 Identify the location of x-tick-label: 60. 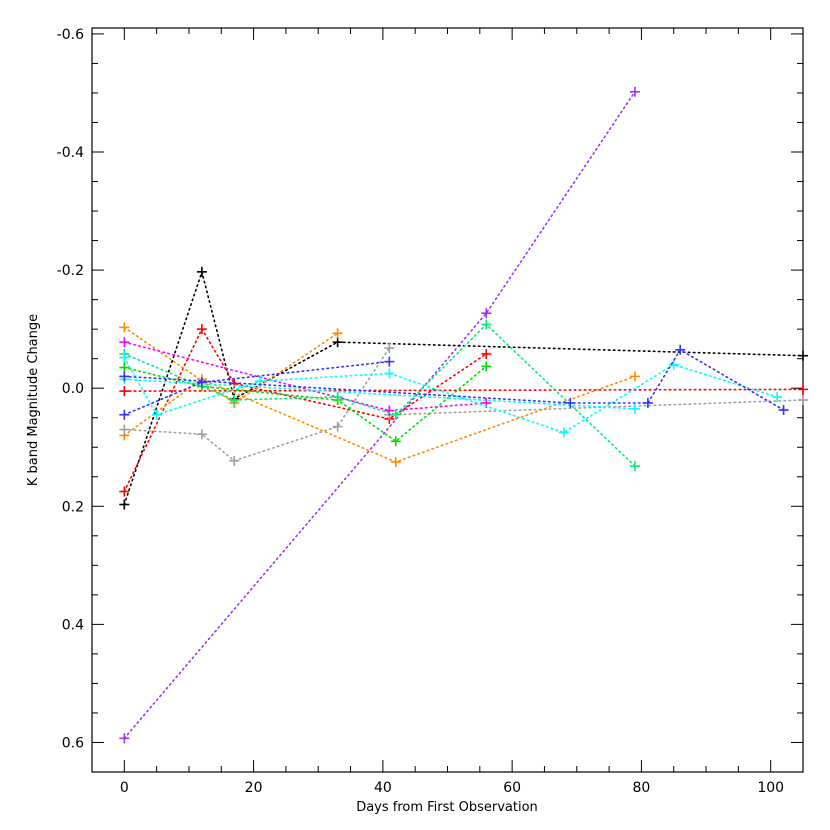
(512, 788).